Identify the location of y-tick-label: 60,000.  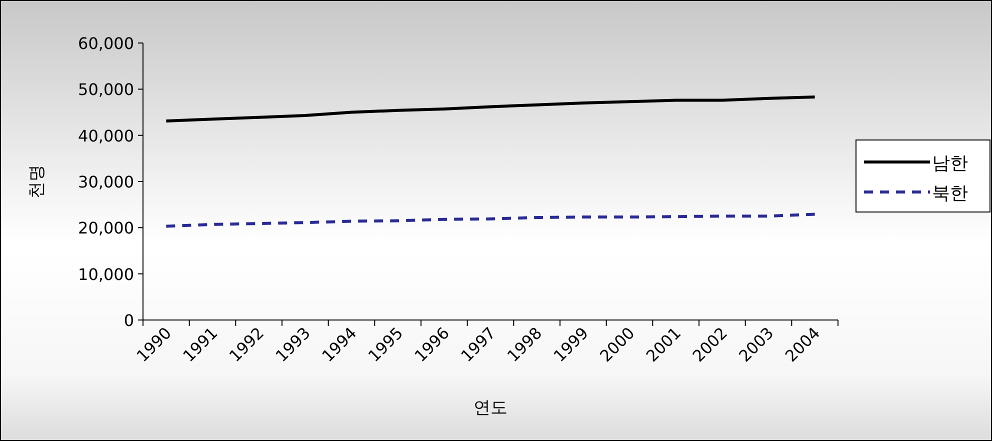
(106, 43).